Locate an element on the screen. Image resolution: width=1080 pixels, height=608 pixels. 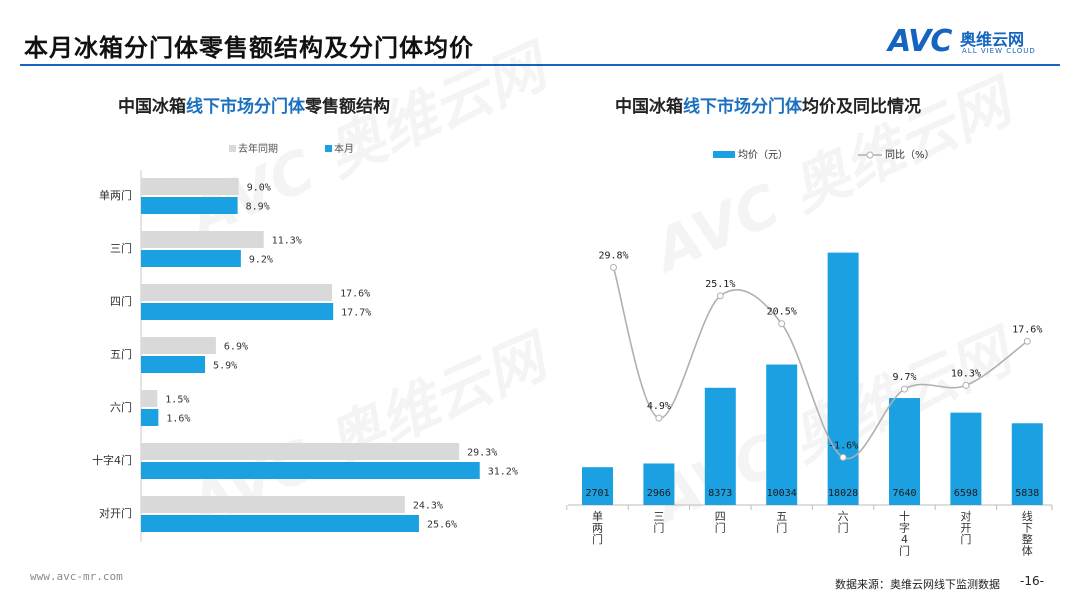
bar-value-label: 5.9% is located at coordinates (225, 366).